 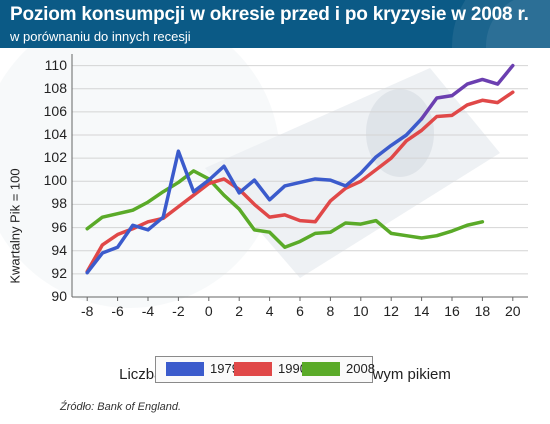 I want to click on y-tick-label: 110, so click(x=55, y=64).